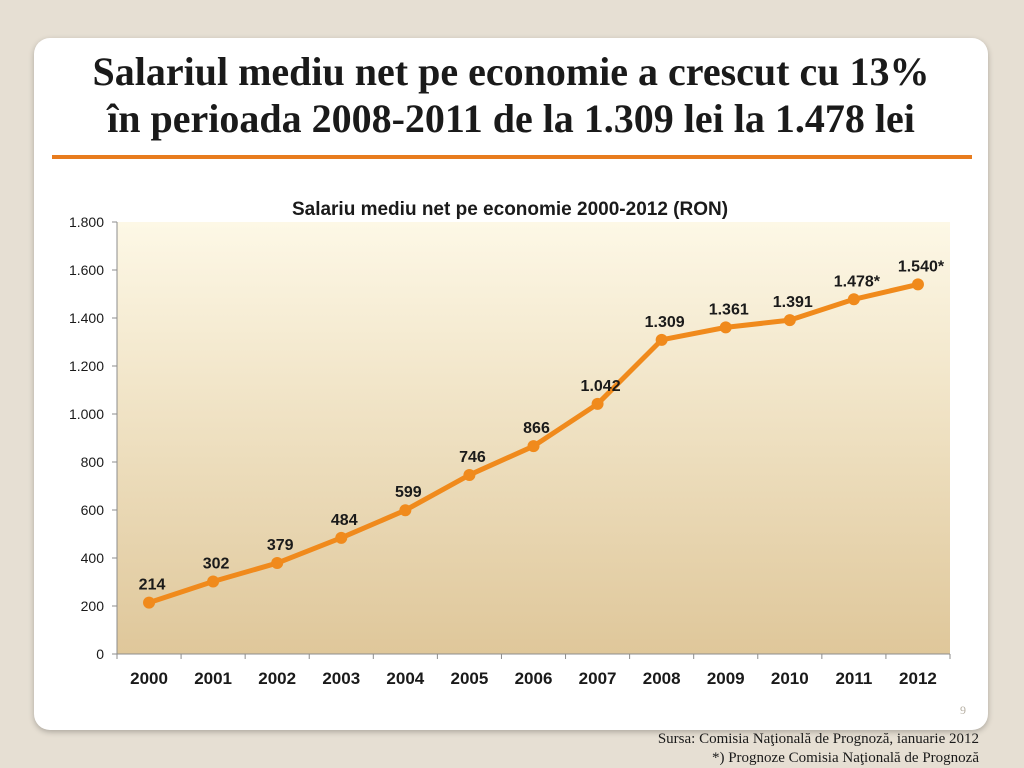 This screenshot has width=1024, height=768. I want to click on y-tick-label: 1.400, so click(86, 318).